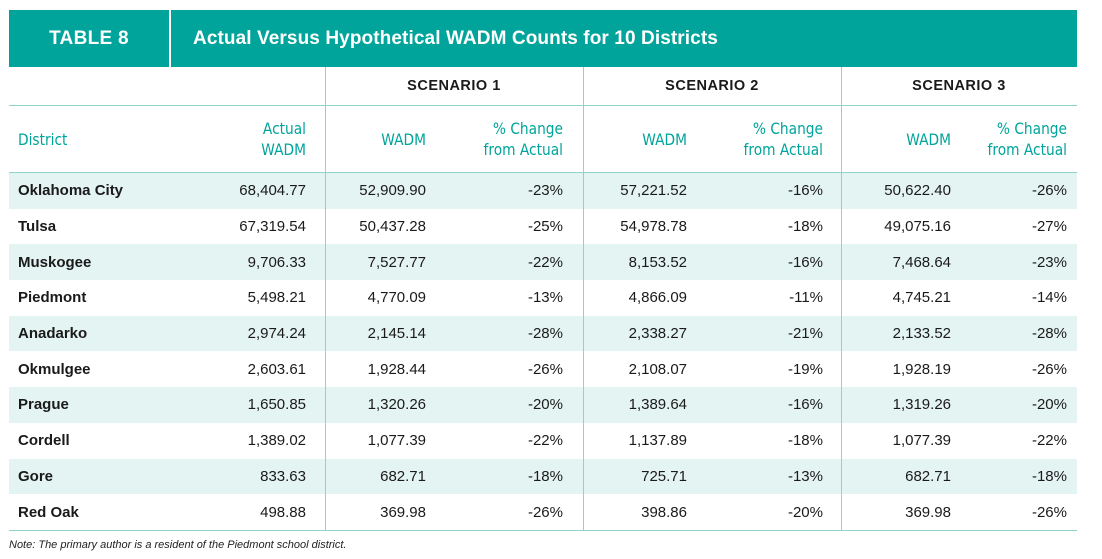 The image size is (1102, 559). Describe the element at coordinates (1049, 476) in the screenshot. I see `value-cell-c3: -18%` at that location.